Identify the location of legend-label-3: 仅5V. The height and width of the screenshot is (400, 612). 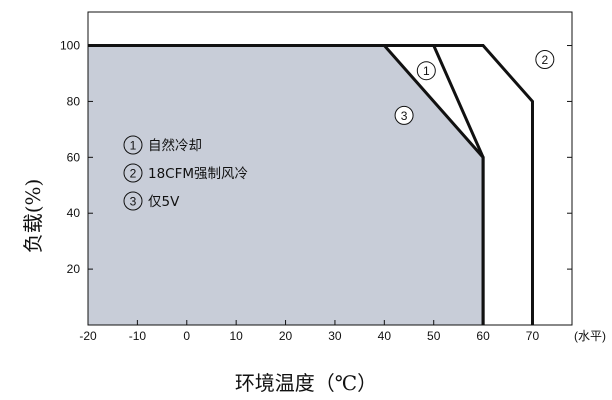
(164, 202).